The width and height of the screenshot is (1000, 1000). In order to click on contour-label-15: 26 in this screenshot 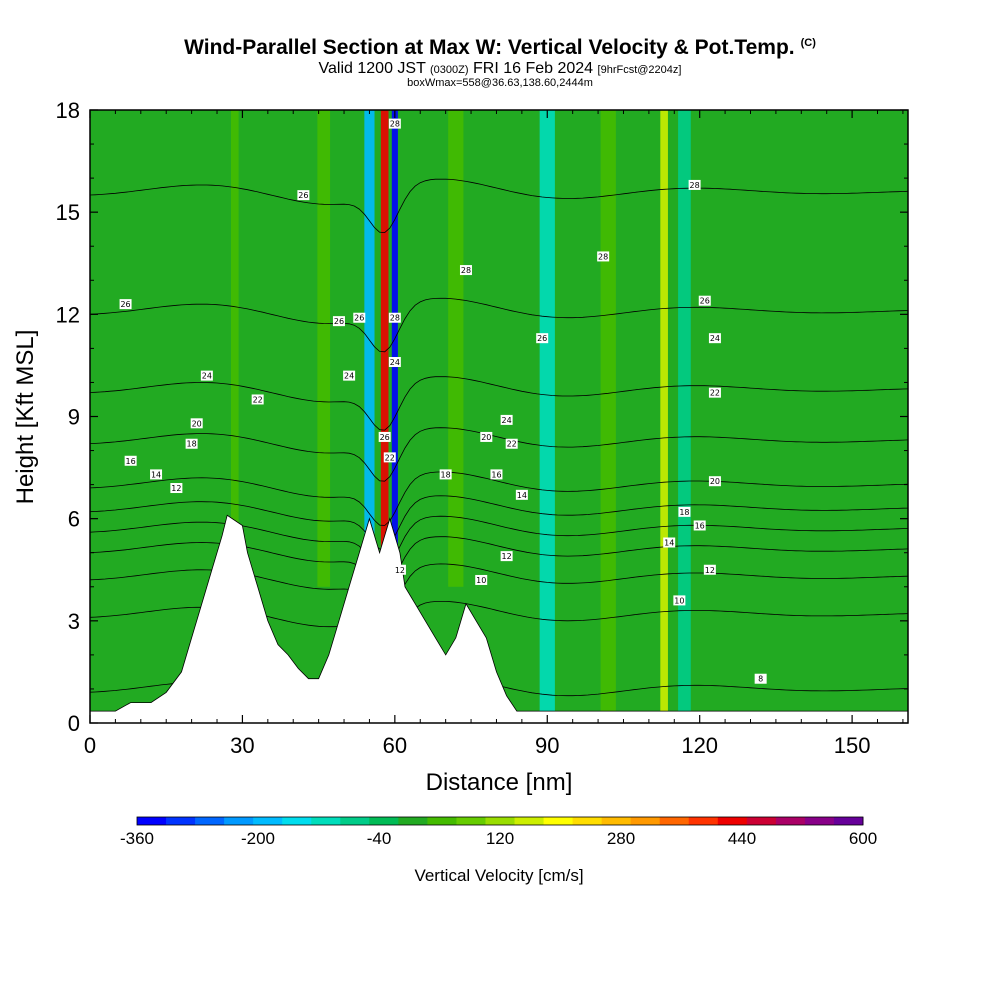, I will do `click(339, 321)`.